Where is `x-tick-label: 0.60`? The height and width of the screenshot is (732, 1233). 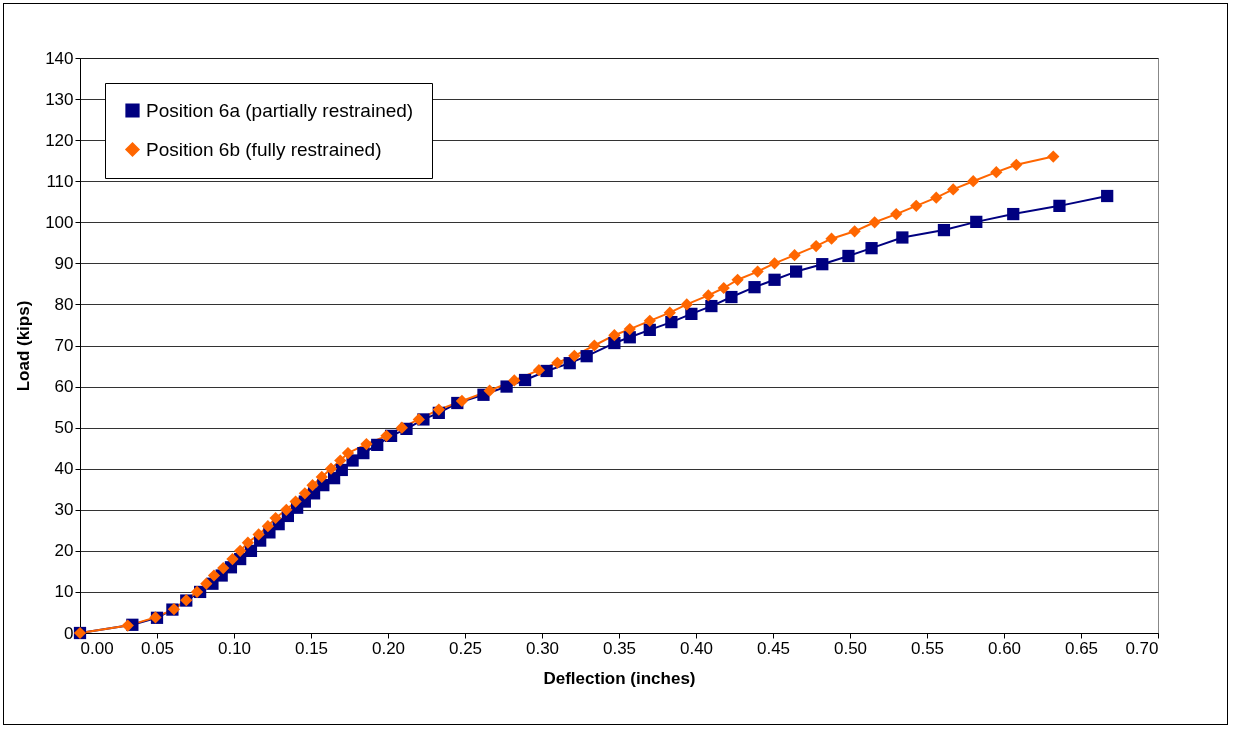
x-tick-label: 0.60 is located at coordinates (1004, 648).